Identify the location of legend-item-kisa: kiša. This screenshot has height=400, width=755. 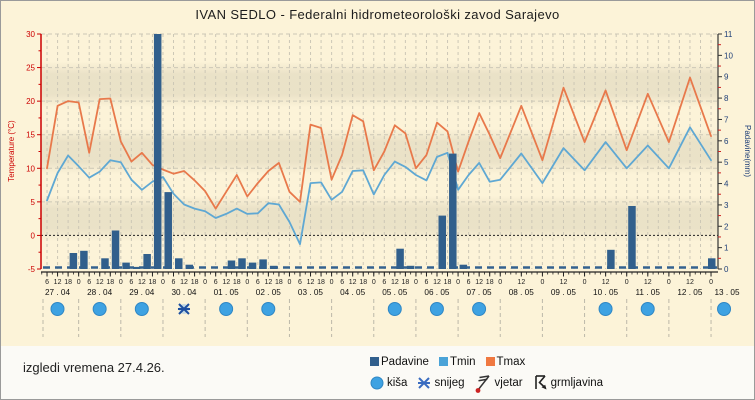
(388, 383).